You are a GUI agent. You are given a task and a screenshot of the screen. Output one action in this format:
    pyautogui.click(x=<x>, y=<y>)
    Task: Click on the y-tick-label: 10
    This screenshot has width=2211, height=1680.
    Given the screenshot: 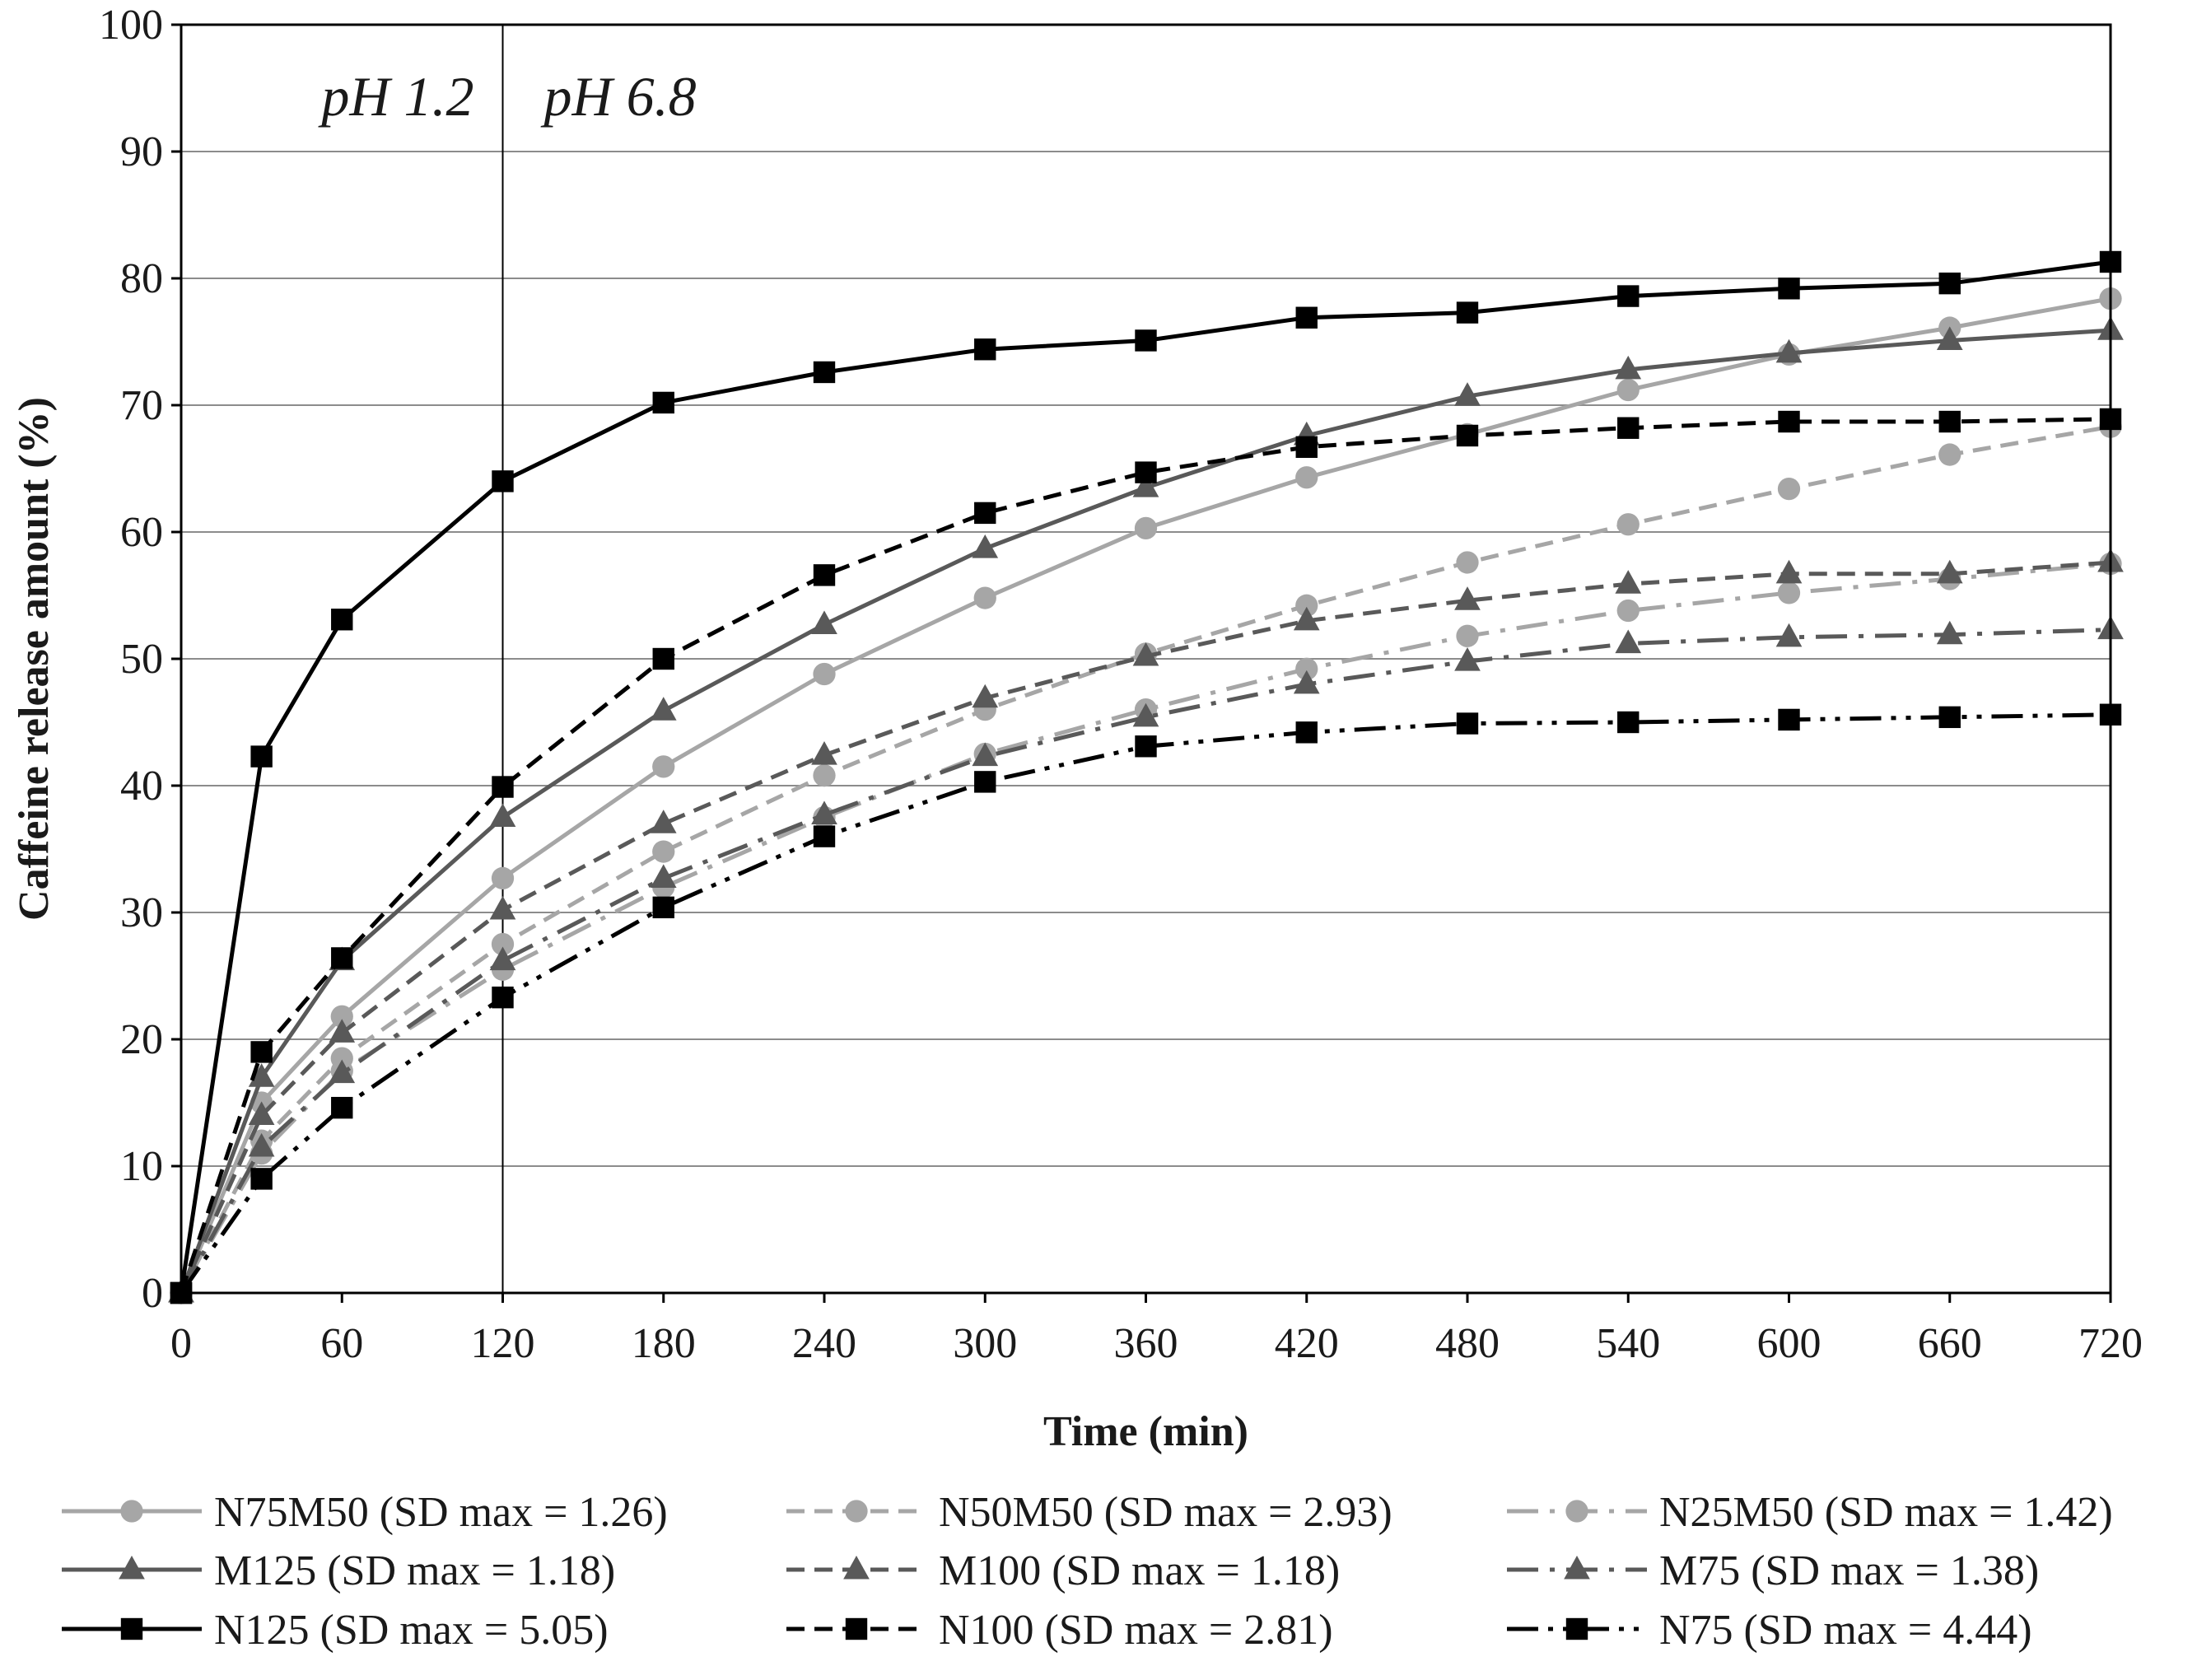 What is the action you would take?
    pyautogui.click(x=141, y=1166)
    